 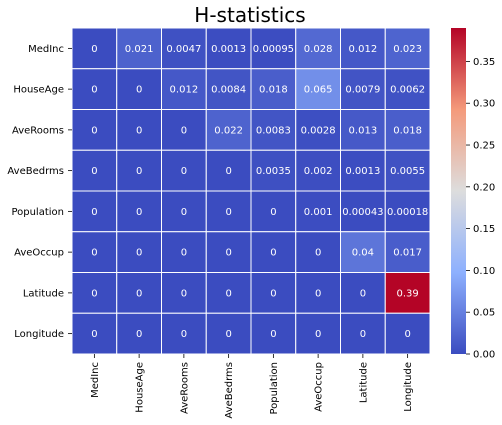 I want to click on cell-value-label: 0.0084, so click(x=228, y=90).